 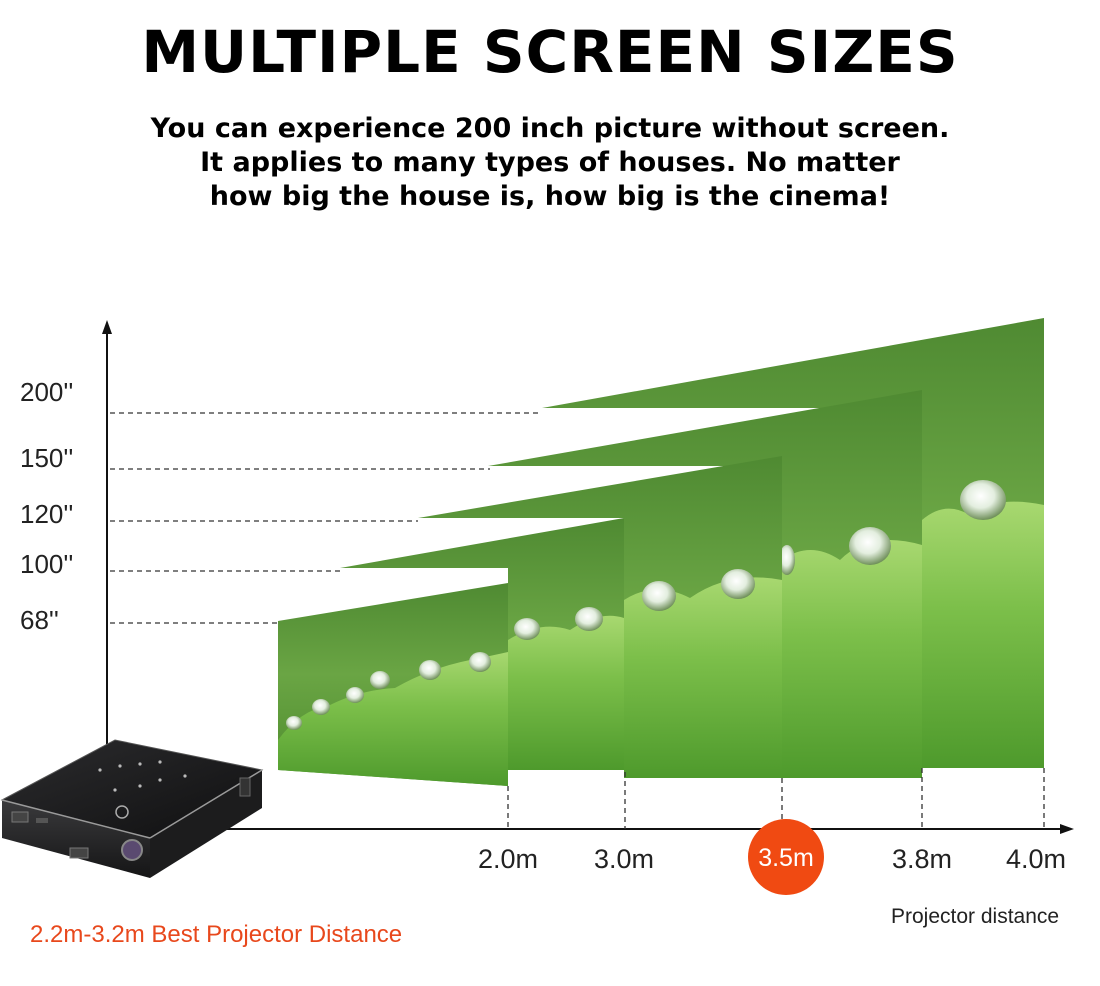 I want to click on distance-label-2-0: 2.0m, so click(x=508, y=859).